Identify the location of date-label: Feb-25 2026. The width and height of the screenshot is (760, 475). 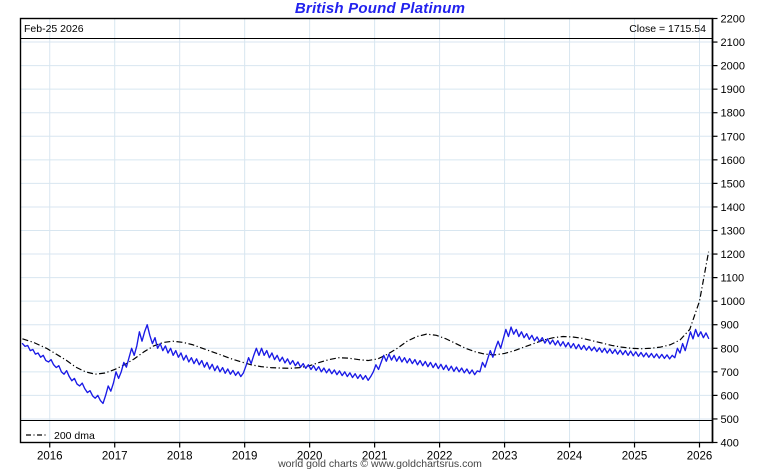
(54, 29).